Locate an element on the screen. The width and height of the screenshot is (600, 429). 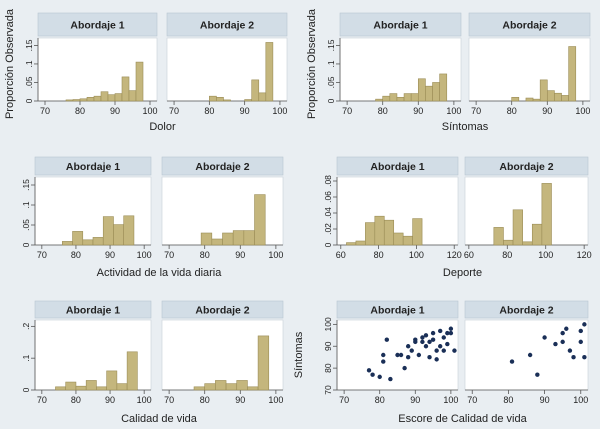
y-axis-title: Proporción Observada is located at coordinates (10, 63).